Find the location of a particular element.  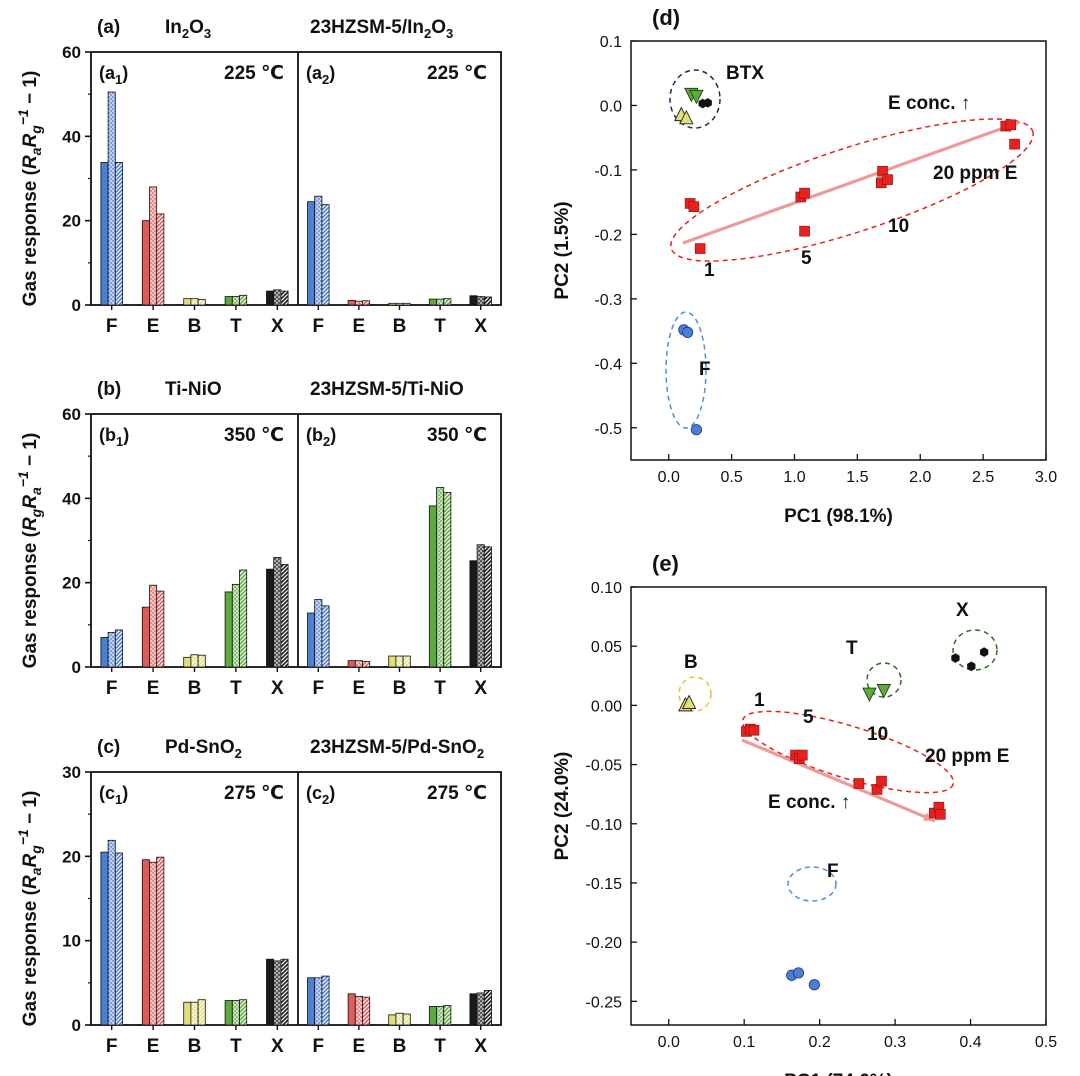

point-B is located at coordinates (689, 701).